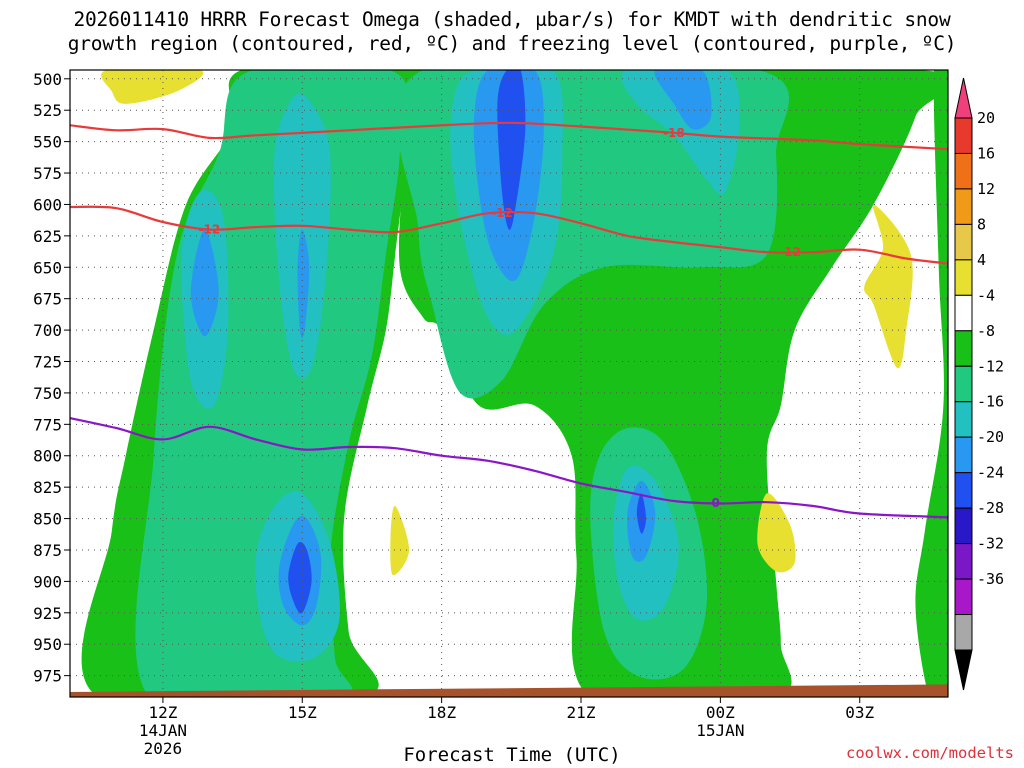  I want to click on y-tick-label: 850, so click(47, 519).